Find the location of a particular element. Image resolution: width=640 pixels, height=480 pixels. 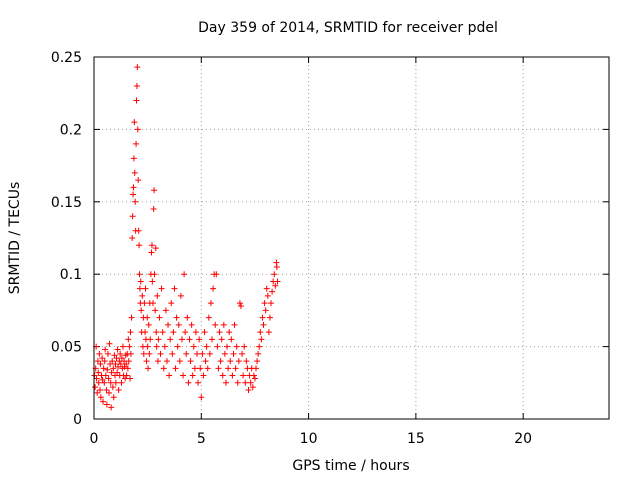

y-tick-label: 0.1 is located at coordinates (71, 275).